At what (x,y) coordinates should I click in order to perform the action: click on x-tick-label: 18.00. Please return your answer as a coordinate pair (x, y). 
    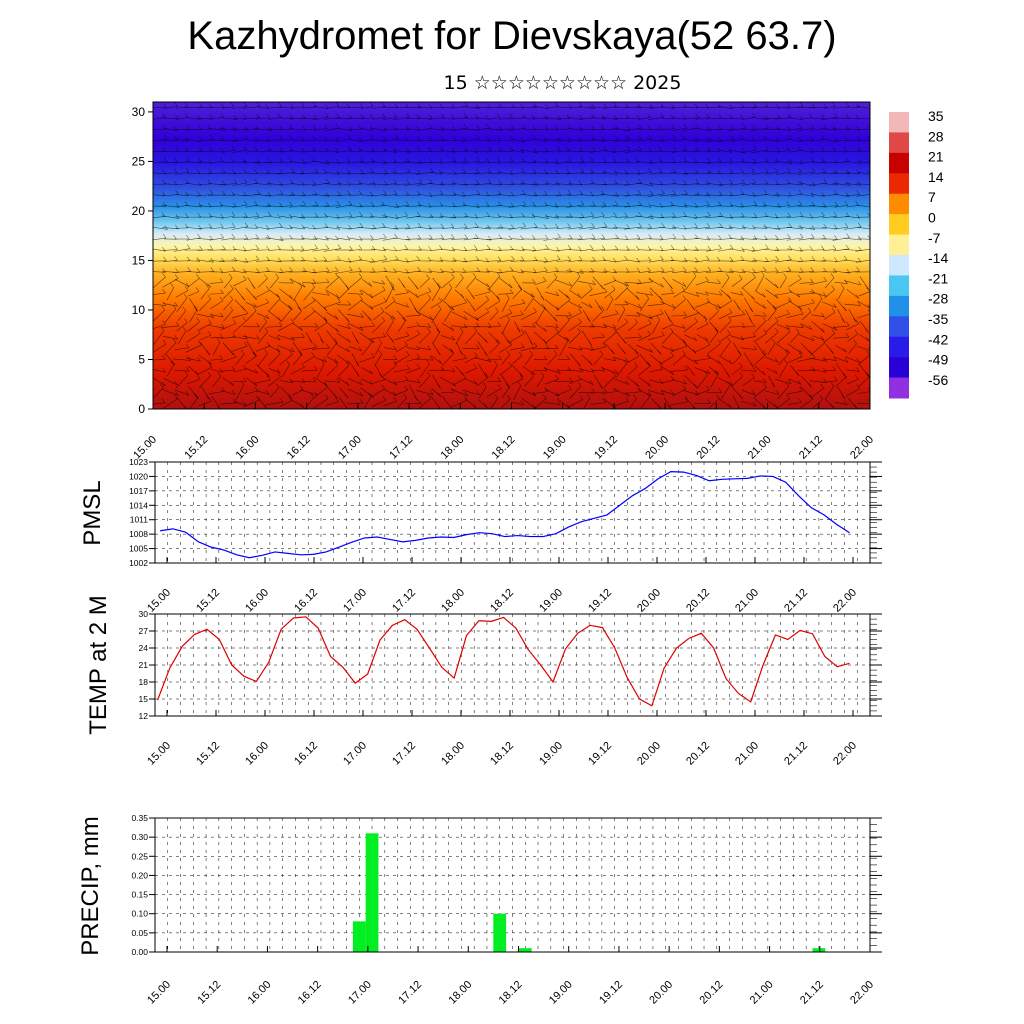
    Looking at the image, I should click on (453, 754).